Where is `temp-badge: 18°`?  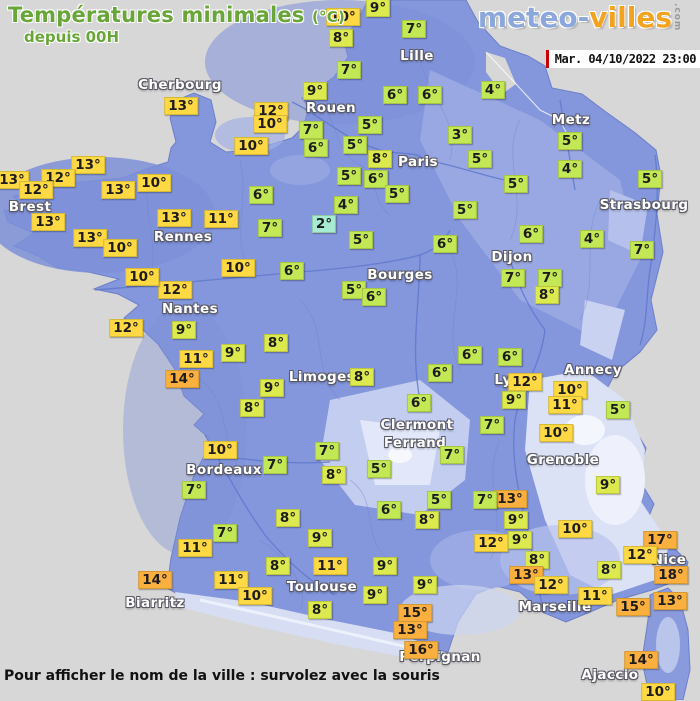 temp-badge: 18° is located at coordinates (671, 575).